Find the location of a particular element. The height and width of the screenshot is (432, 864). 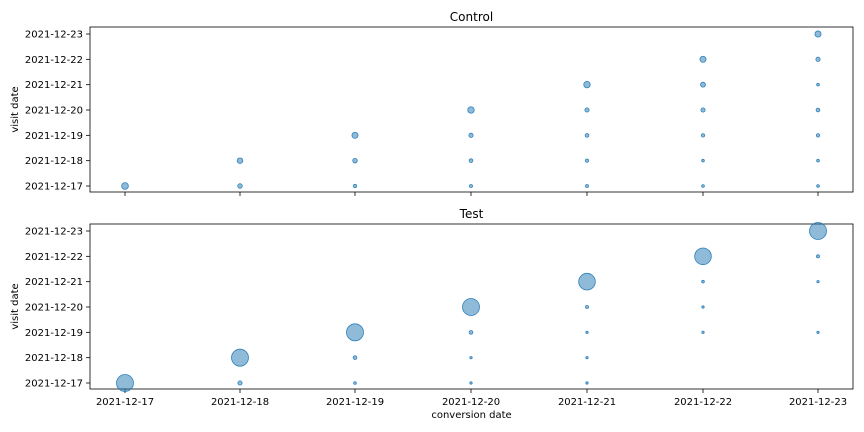

x-tick-label: 2021-12-22 is located at coordinates (703, 402).